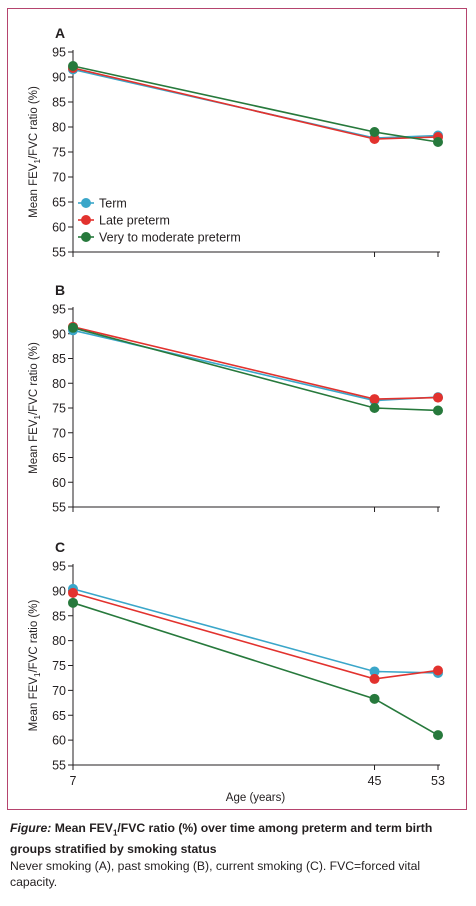 The image size is (476, 906). What do you see at coordinates (73, 781) in the screenshot?
I see `panel-c-x-tick-label: 7` at bounding box center [73, 781].